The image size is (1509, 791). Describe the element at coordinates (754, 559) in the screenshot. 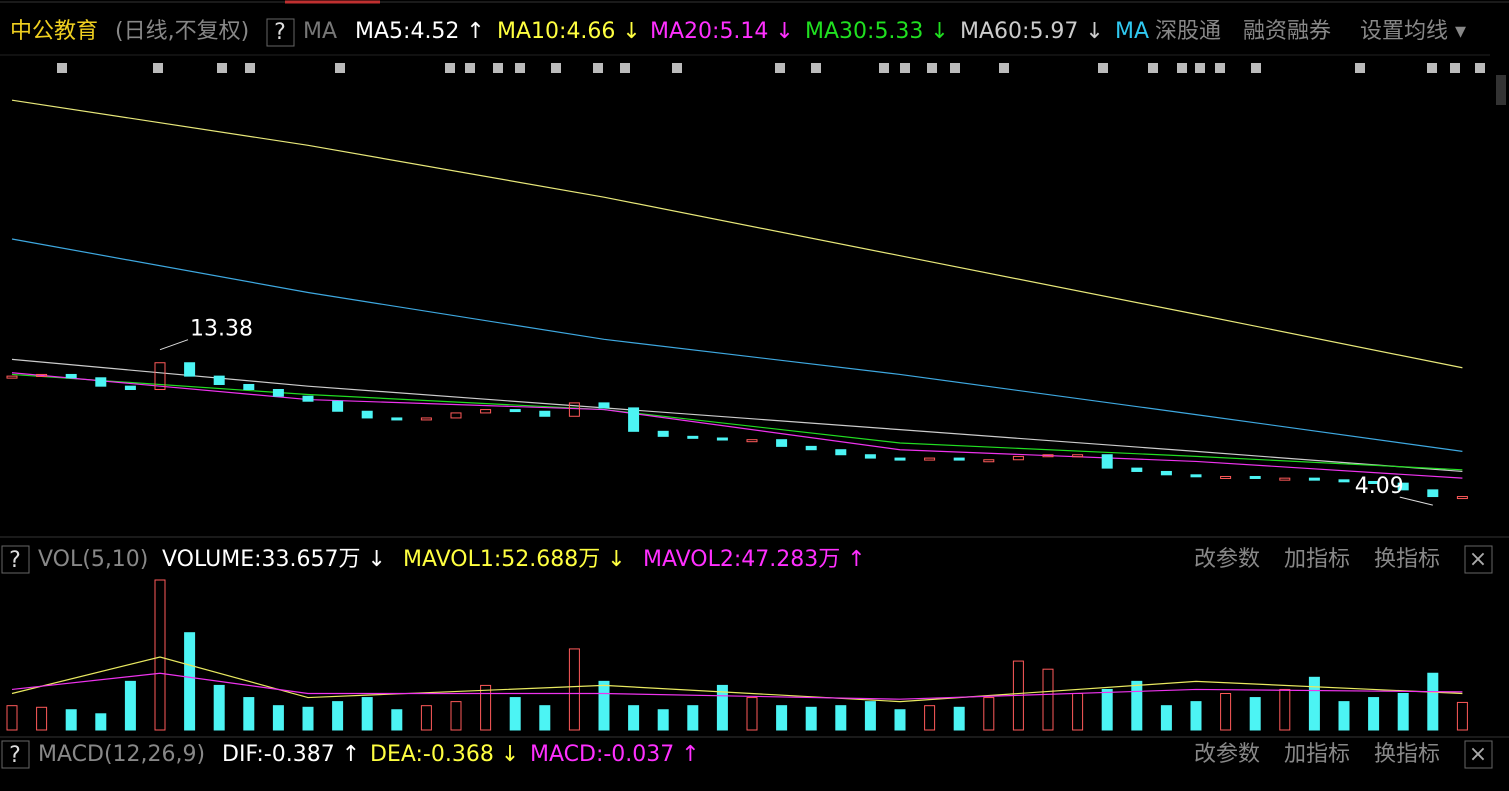

I see `mavol2: MAVOL2:47.283万 ↑` at that location.